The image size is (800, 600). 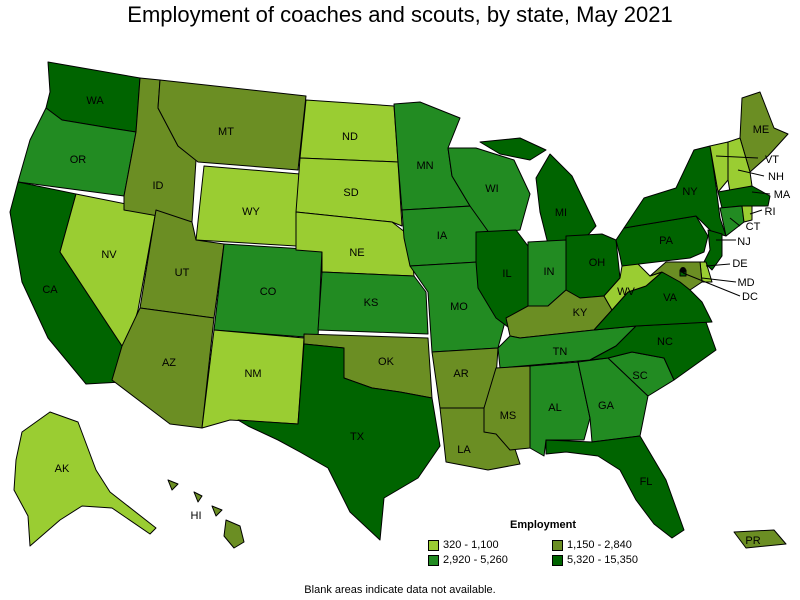 I want to click on state-ks, so click(x=373, y=303).